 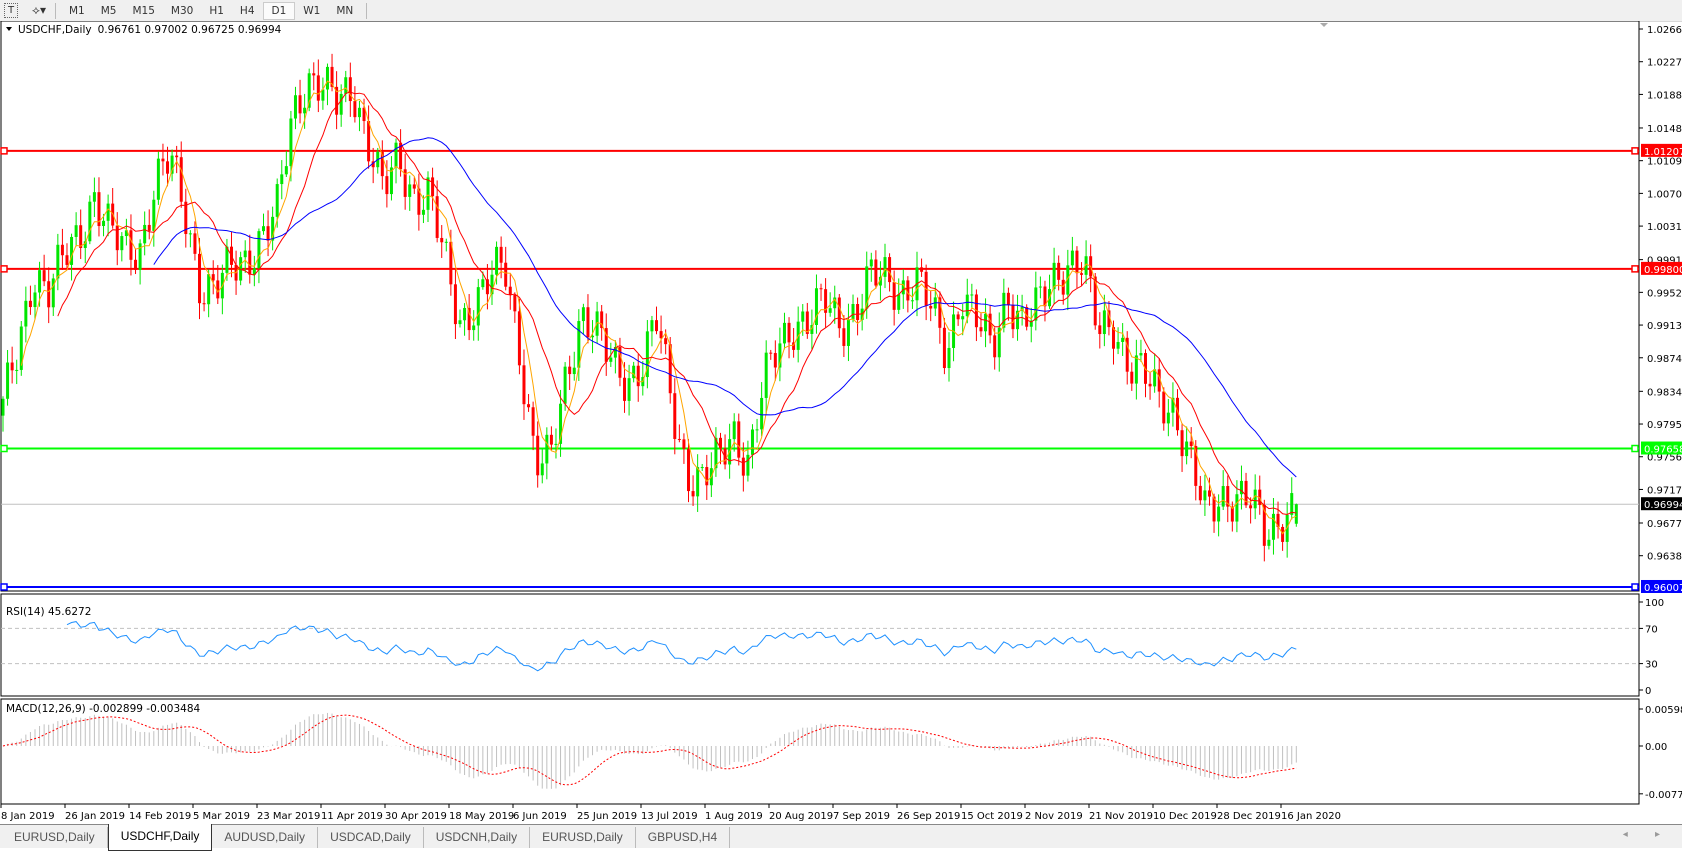 I want to click on tab-audusd-daily: AUDUSD,Daily, so click(x=265, y=837).